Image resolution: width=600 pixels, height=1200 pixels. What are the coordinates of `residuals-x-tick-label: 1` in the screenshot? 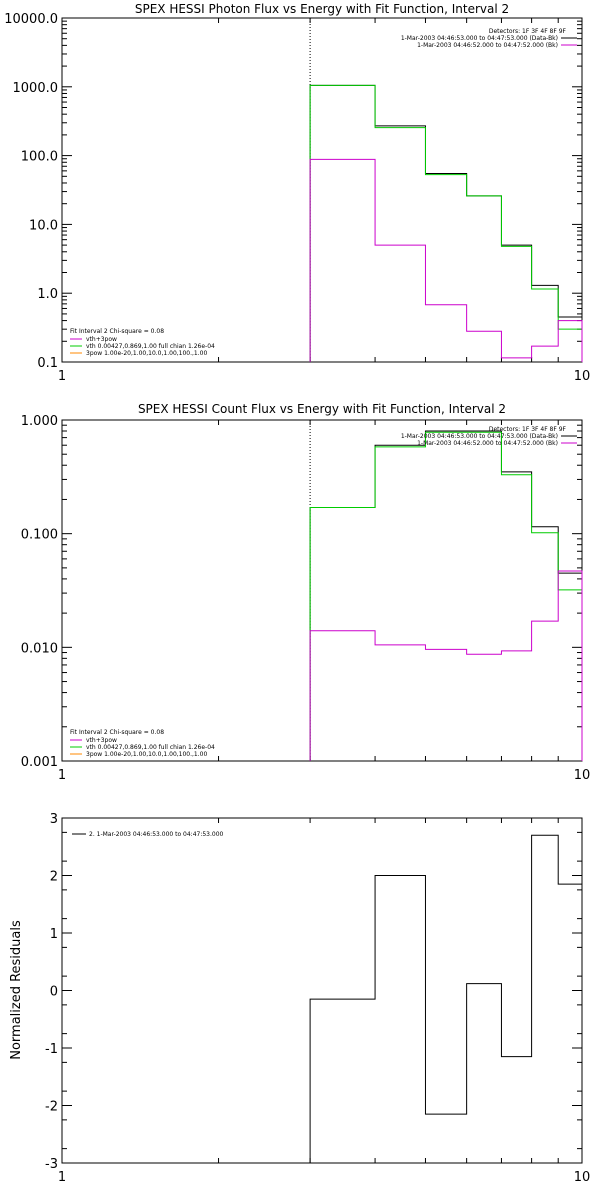 It's located at (62, 1177).